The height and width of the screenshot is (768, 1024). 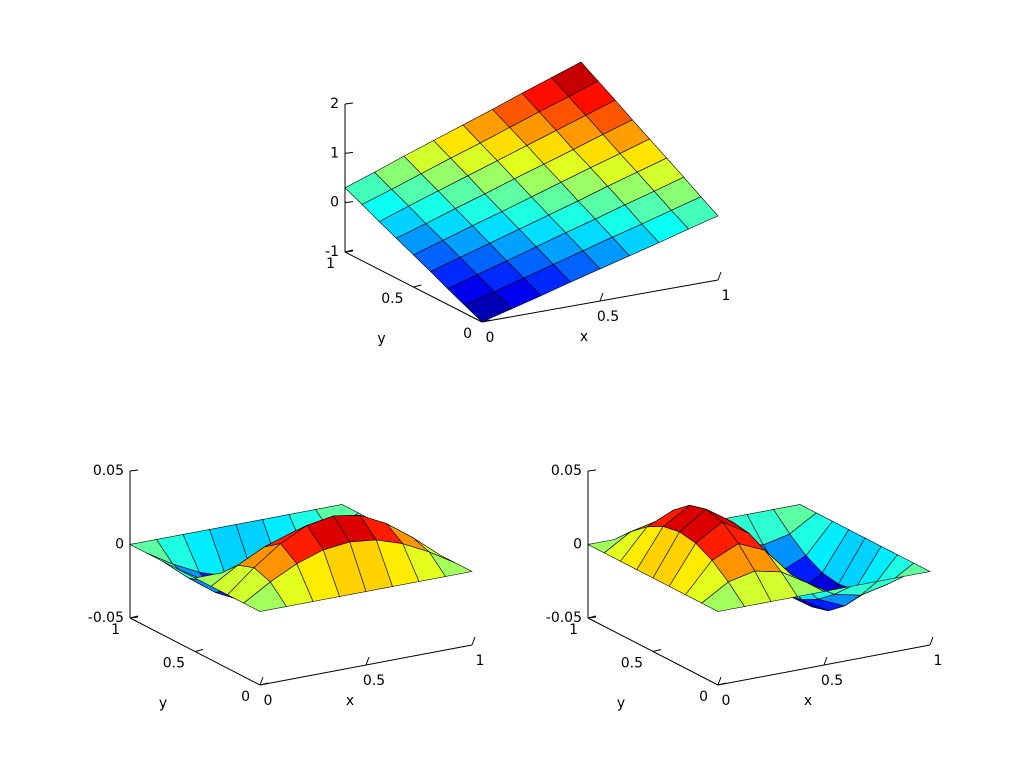 What do you see at coordinates (334, 104) in the screenshot?
I see `z-tick-label: 2` at bounding box center [334, 104].